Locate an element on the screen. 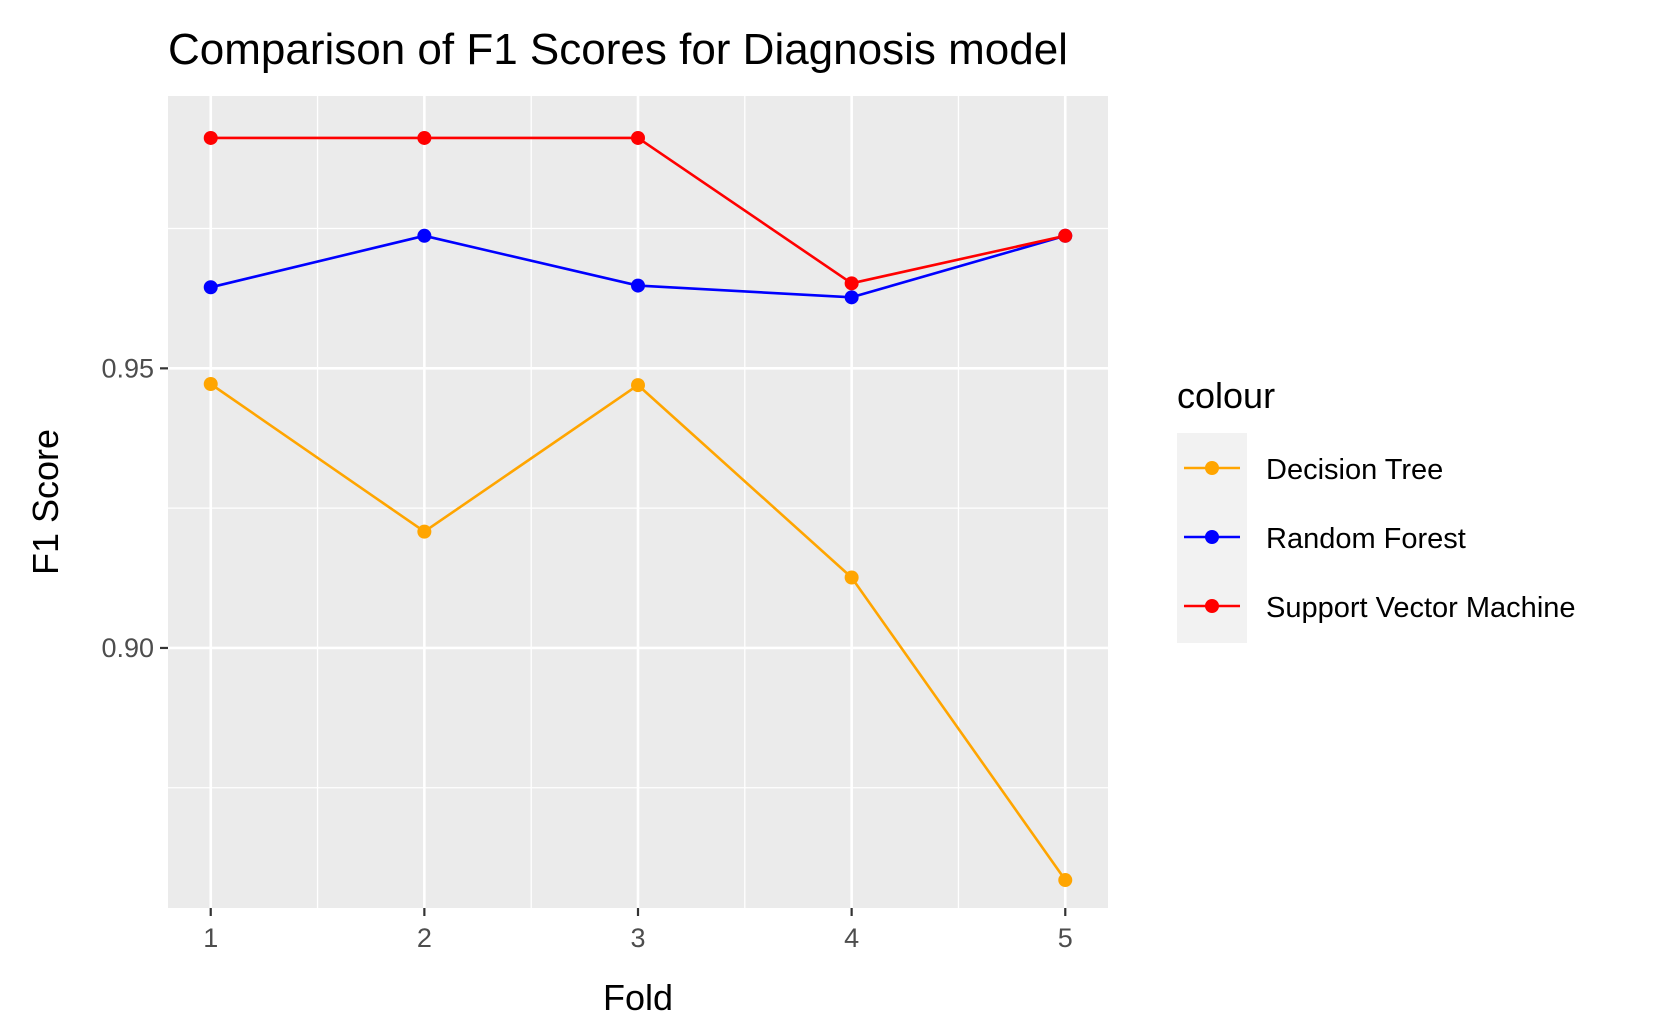 The height and width of the screenshot is (1032, 1672). y-tick-label: 0.90 is located at coordinates (127, 648).